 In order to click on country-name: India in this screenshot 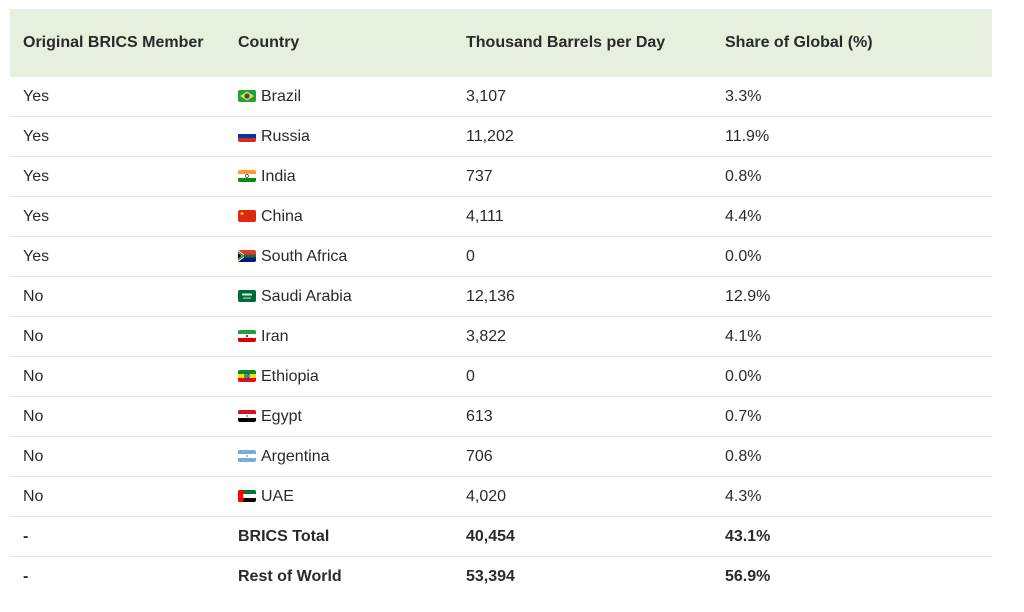, I will do `click(278, 176)`.